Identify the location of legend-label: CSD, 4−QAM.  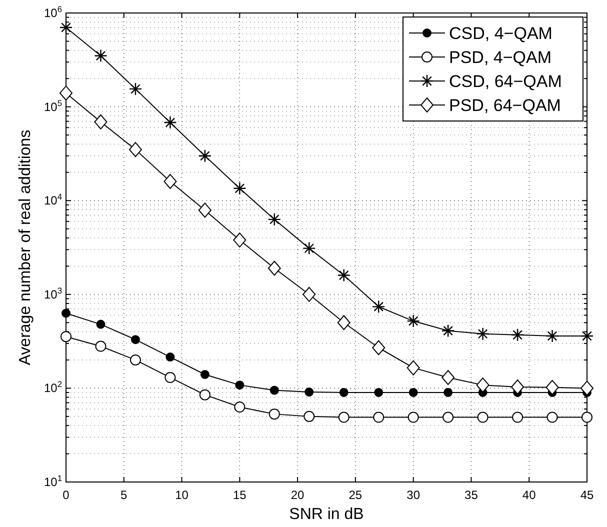
(500, 33).